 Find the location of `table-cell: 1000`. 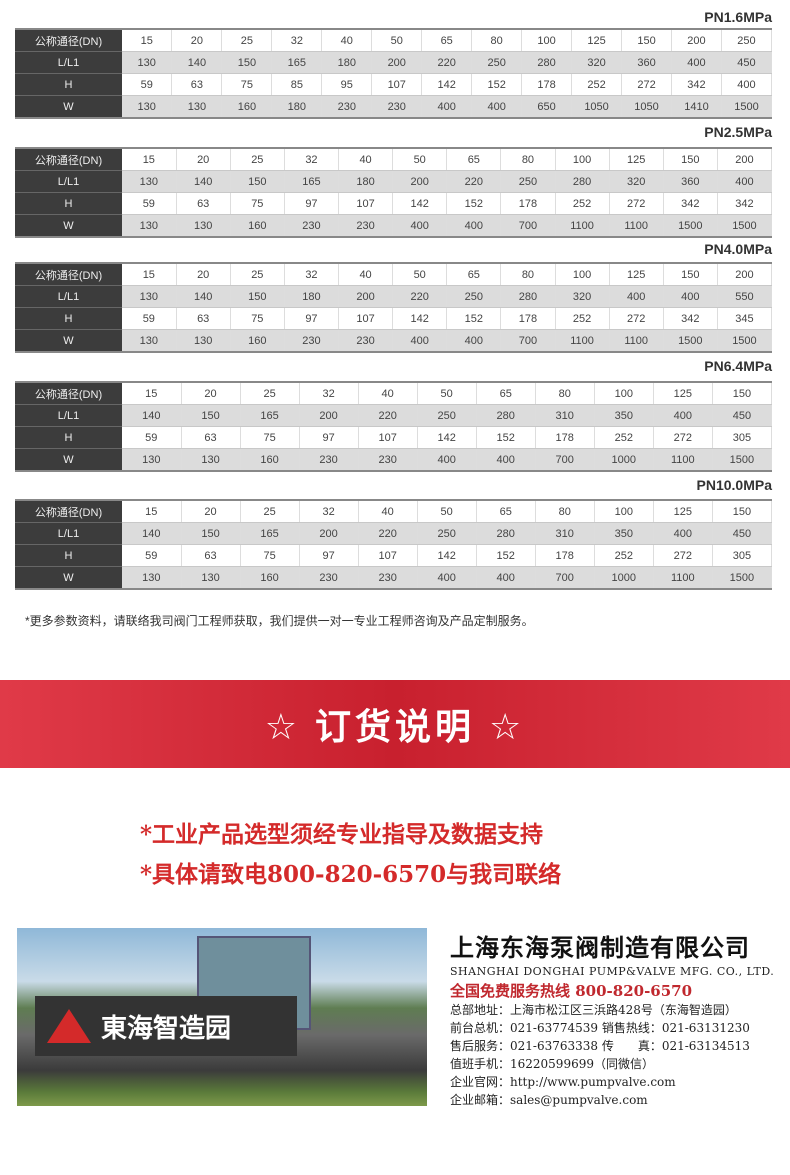

table-cell: 1000 is located at coordinates (624, 578).